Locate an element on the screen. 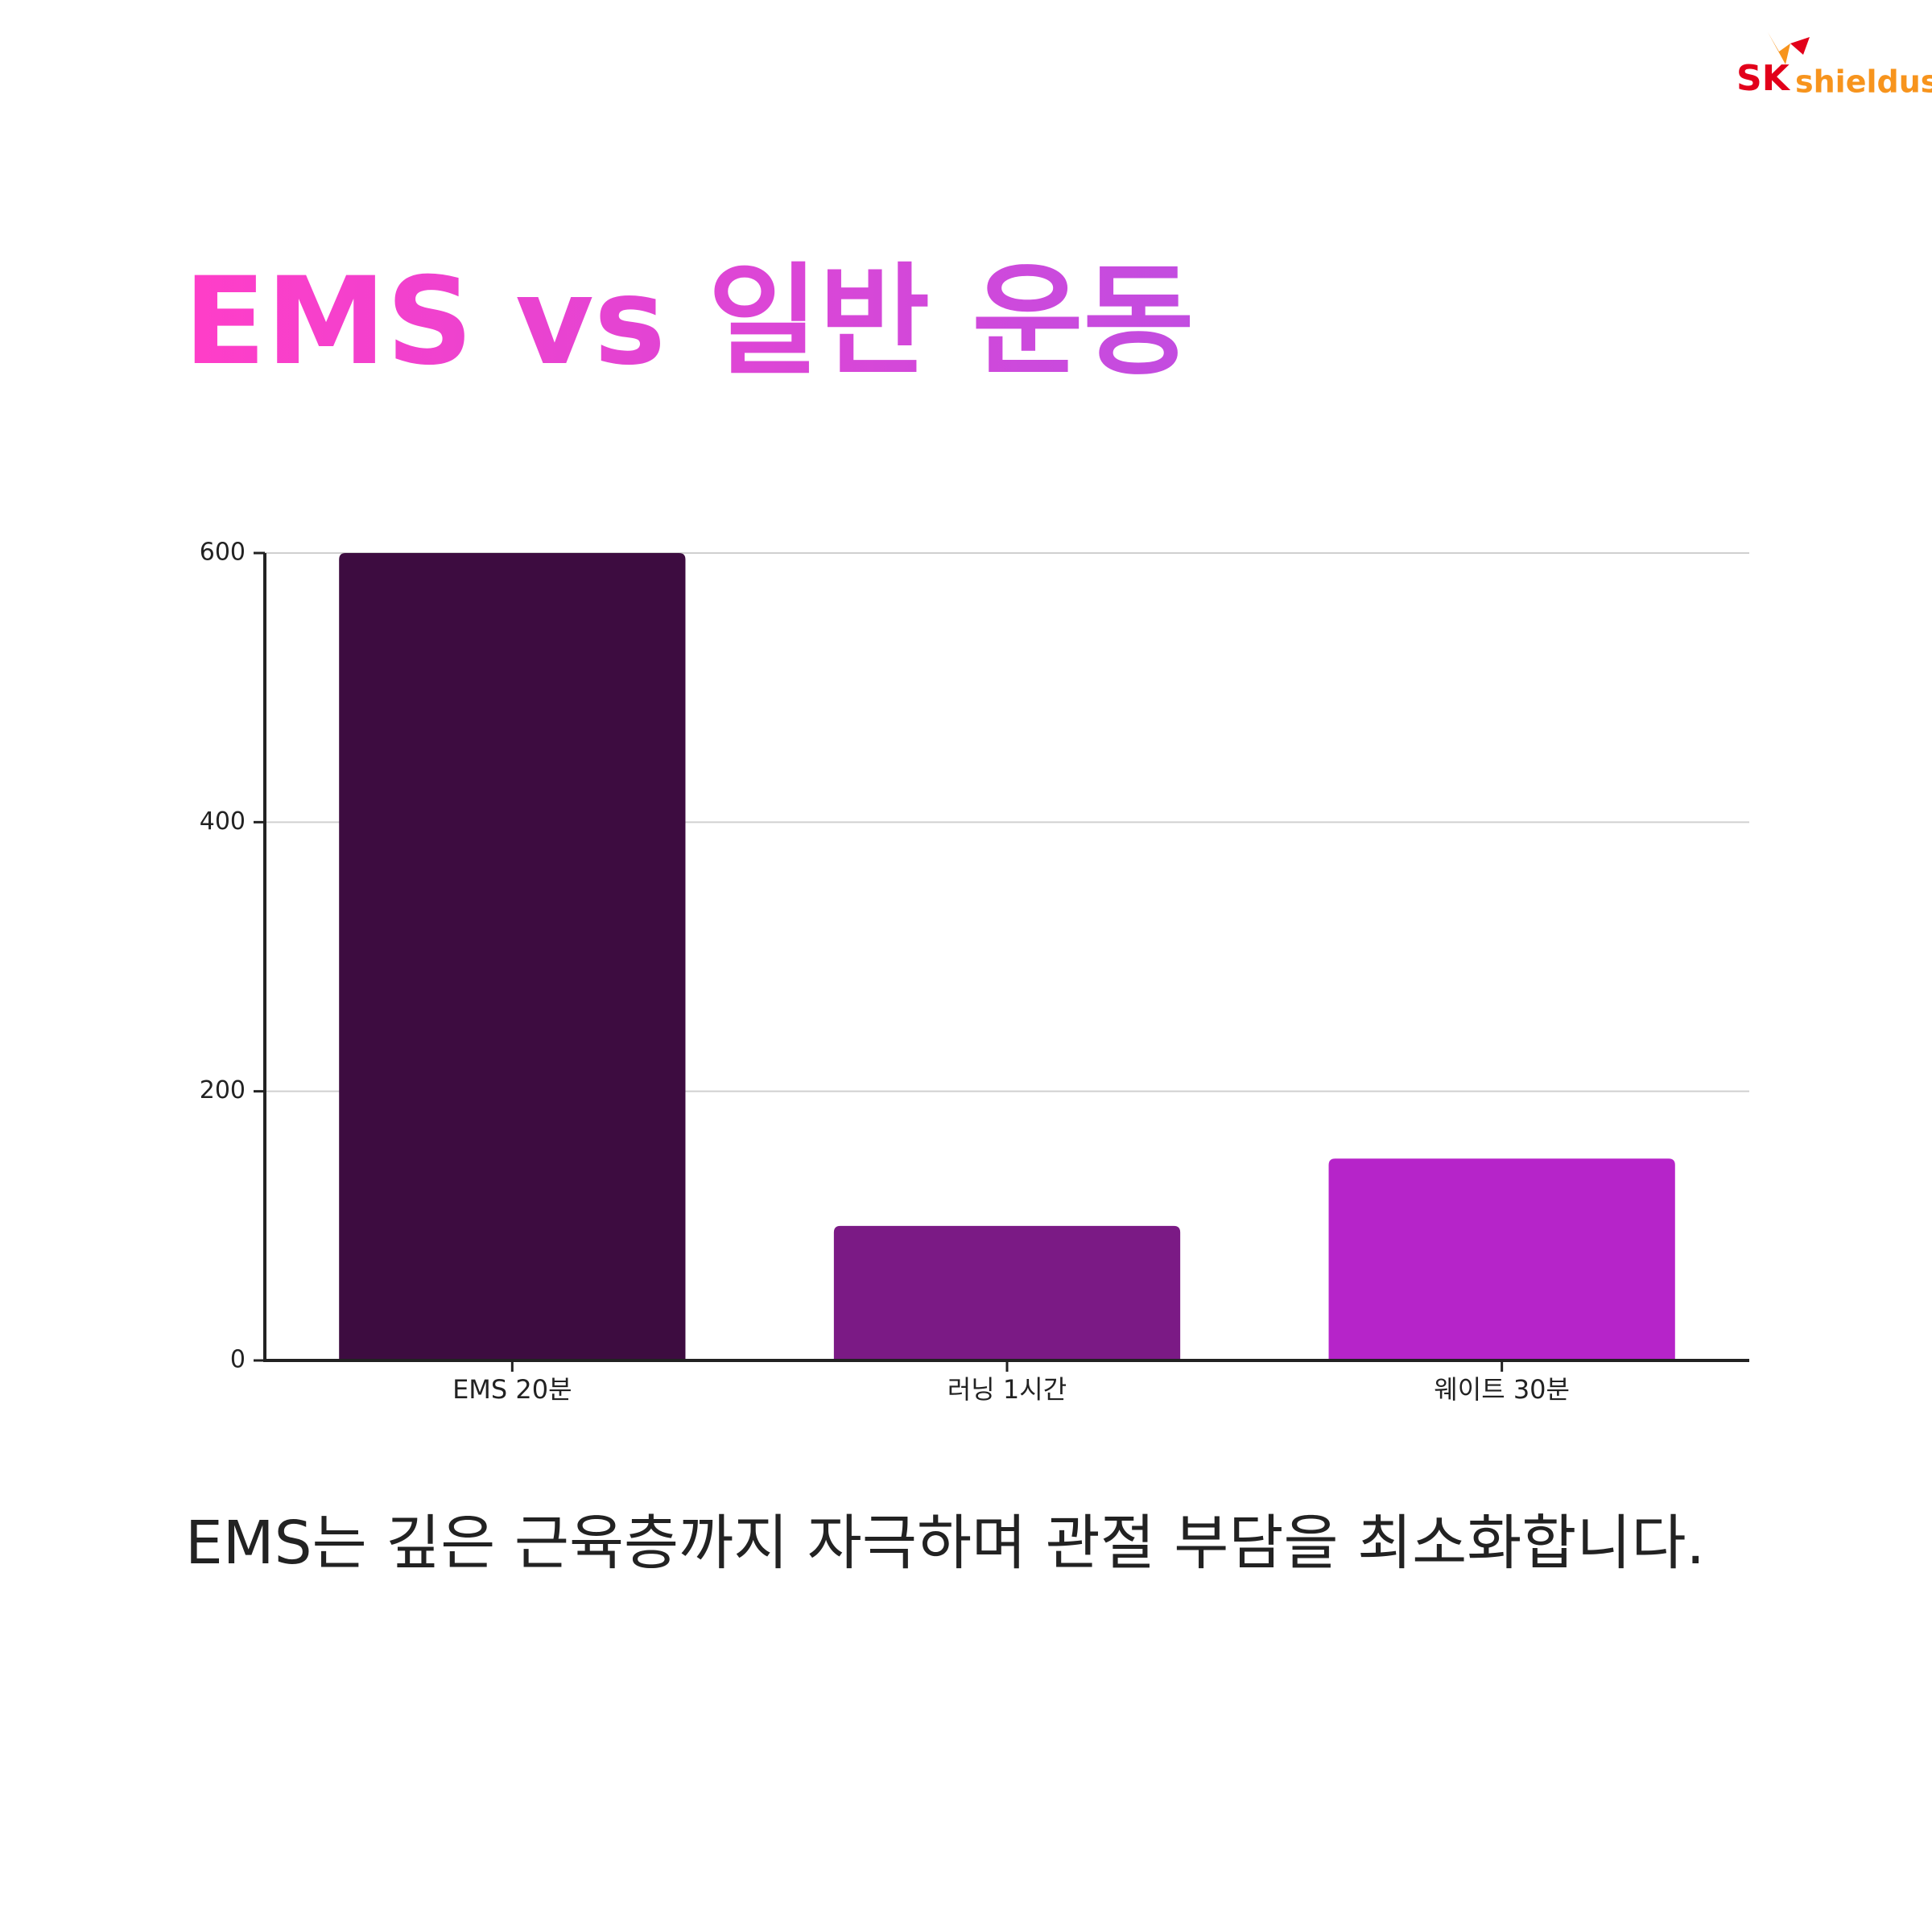 The width and height of the screenshot is (1932, 1932). x-tick-label: EMS 20분 is located at coordinates (512, 1389).